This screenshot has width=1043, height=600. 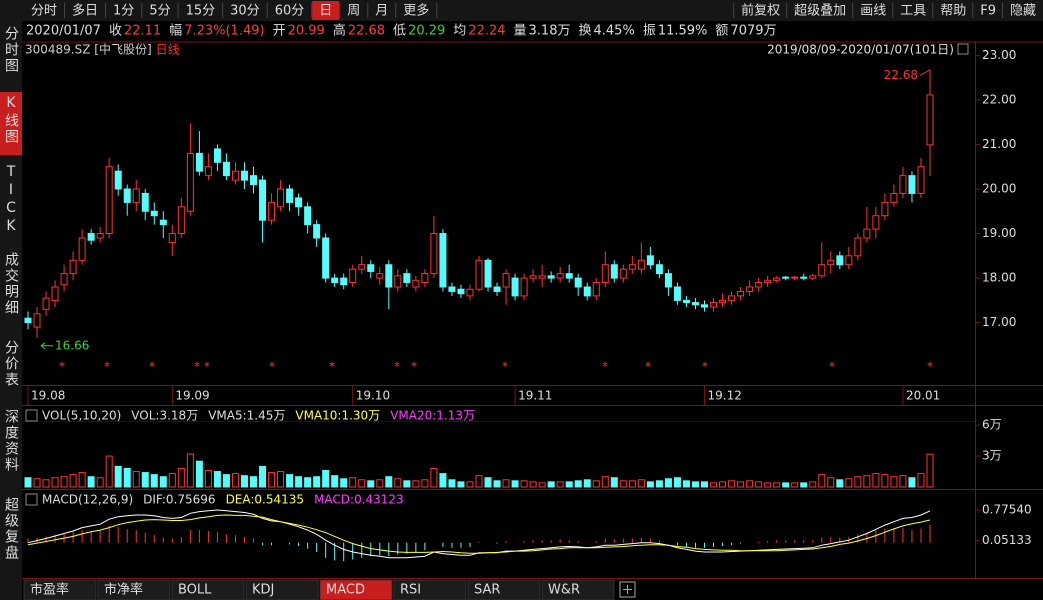 What do you see at coordinates (49, 590) in the screenshot?
I see `bottom-tab: 市盈率` at bounding box center [49, 590].